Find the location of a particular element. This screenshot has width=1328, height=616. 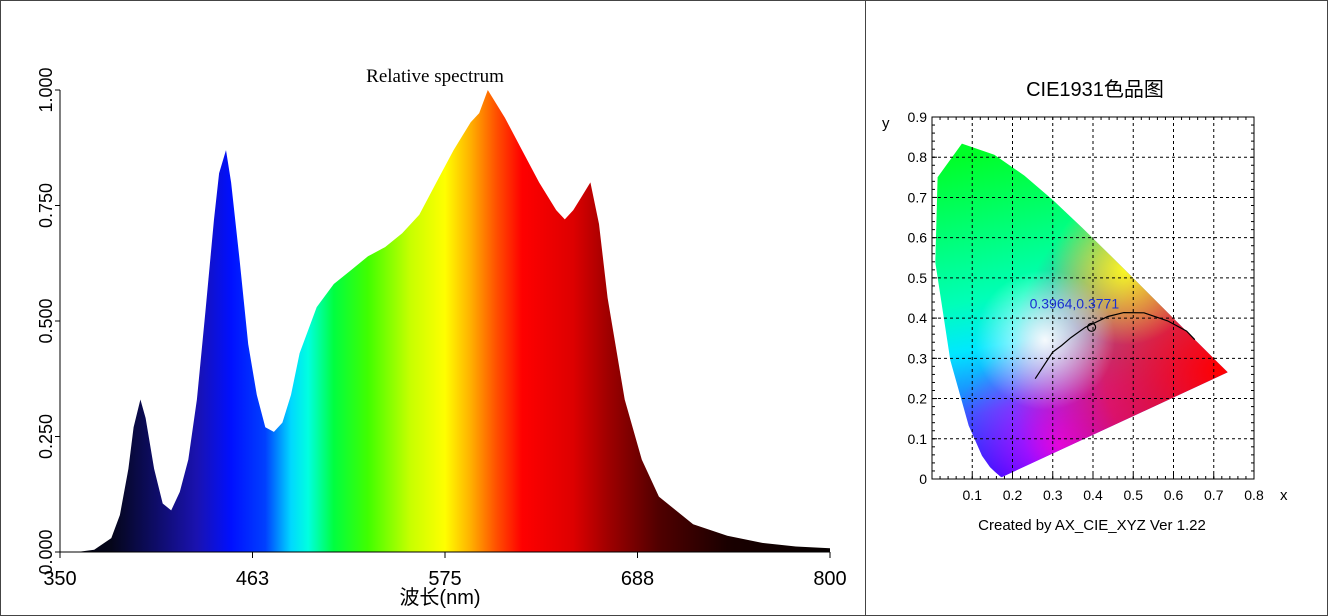

cie-y-tick-label: 0.3 is located at coordinates (918, 358).